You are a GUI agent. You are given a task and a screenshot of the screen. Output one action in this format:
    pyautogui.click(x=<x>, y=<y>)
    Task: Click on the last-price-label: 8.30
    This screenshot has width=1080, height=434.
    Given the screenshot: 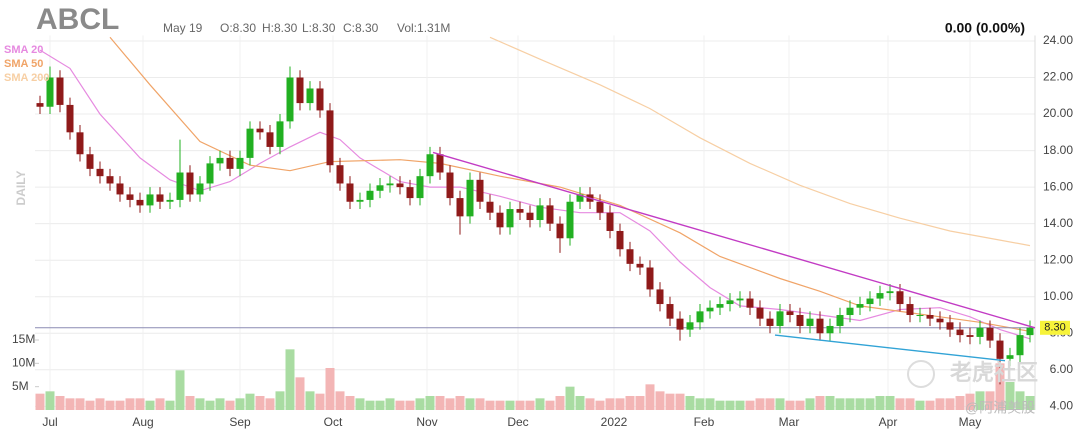 What is the action you would take?
    pyautogui.click(x=1054, y=328)
    